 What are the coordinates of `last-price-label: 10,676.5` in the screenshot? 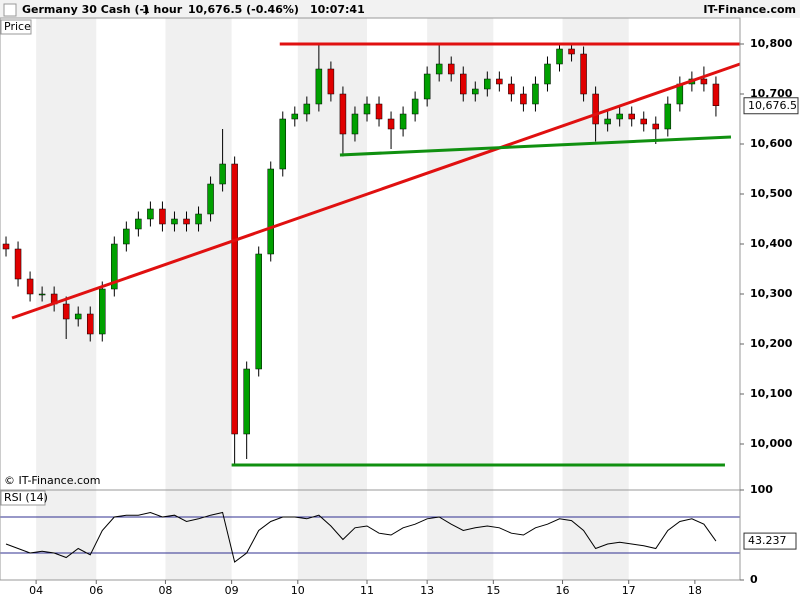 It's located at (772, 105).